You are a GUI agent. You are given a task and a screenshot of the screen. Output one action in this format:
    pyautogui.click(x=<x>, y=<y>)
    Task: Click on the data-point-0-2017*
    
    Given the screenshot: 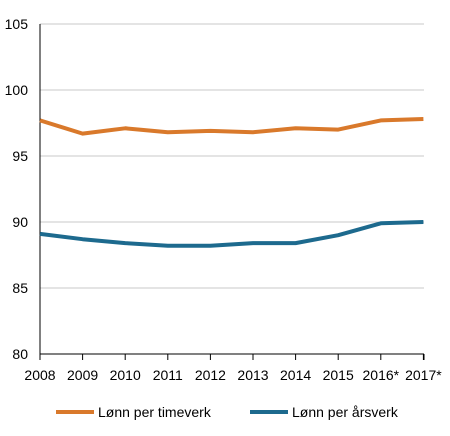 What is the action you would take?
    pyautogui.click(x=423, y=119)
    